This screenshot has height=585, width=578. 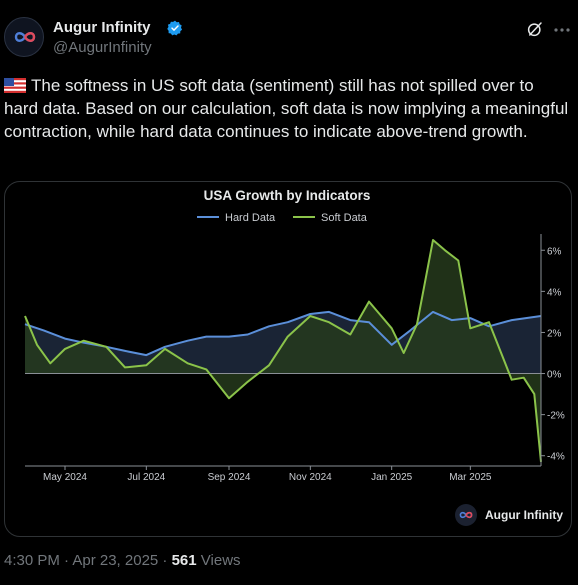 What do you see at coordinates (250, 218) in the screenshot?
I see `legend-label: Hard Data` at bounding box center [250, 218].